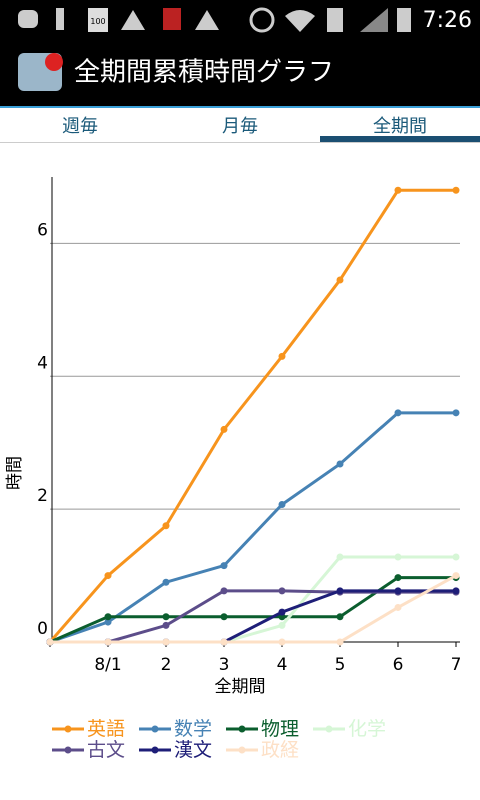 Image resolution: width=480 pixels, height=800 pixels. Describe the element at coordinates (193, 729) in the screenshot. I see `legend-label: 数学` at that location.